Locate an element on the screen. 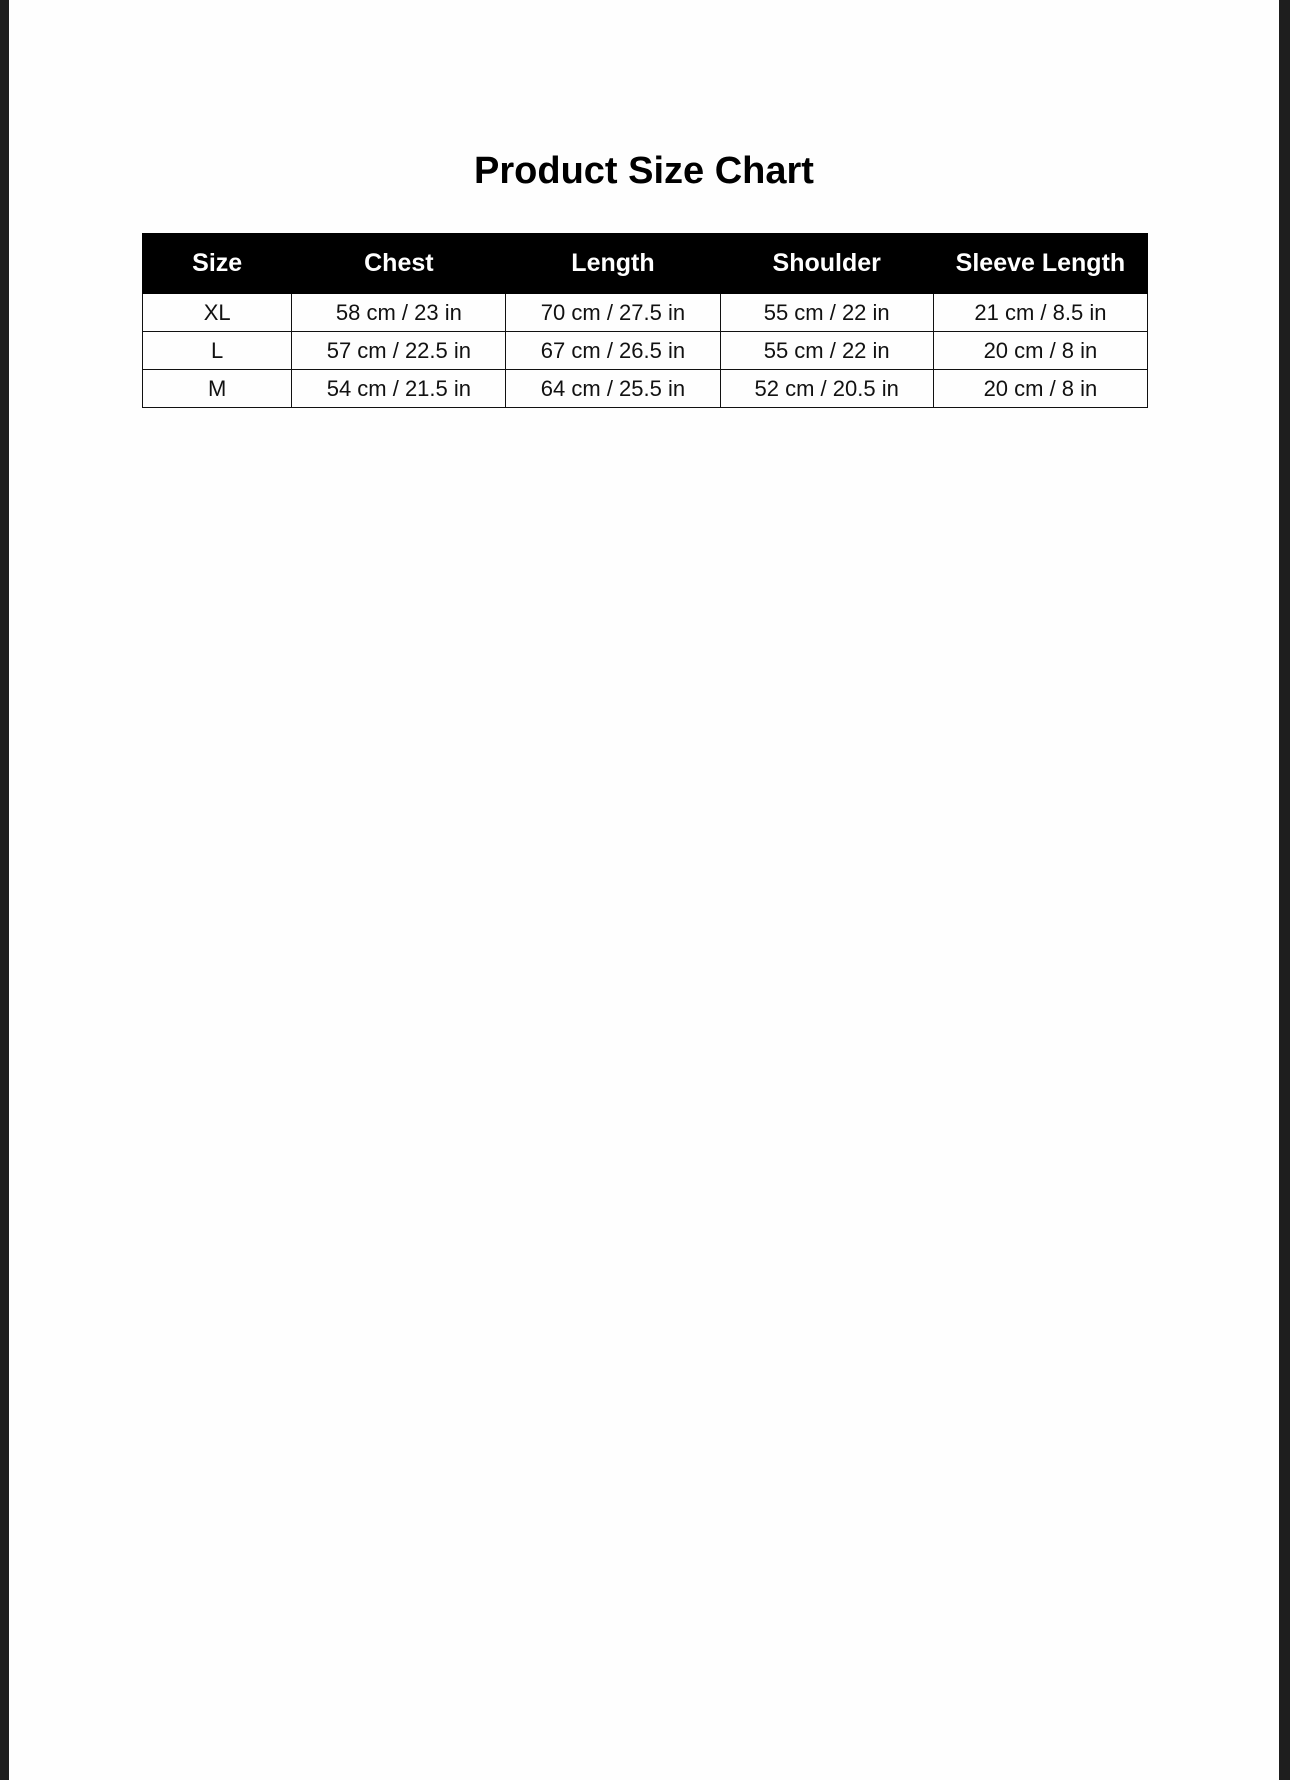 This screenshot has width=1290, height=1780. cell-length: 67 cm / 26.5 in is located at coordinates (613, 350).